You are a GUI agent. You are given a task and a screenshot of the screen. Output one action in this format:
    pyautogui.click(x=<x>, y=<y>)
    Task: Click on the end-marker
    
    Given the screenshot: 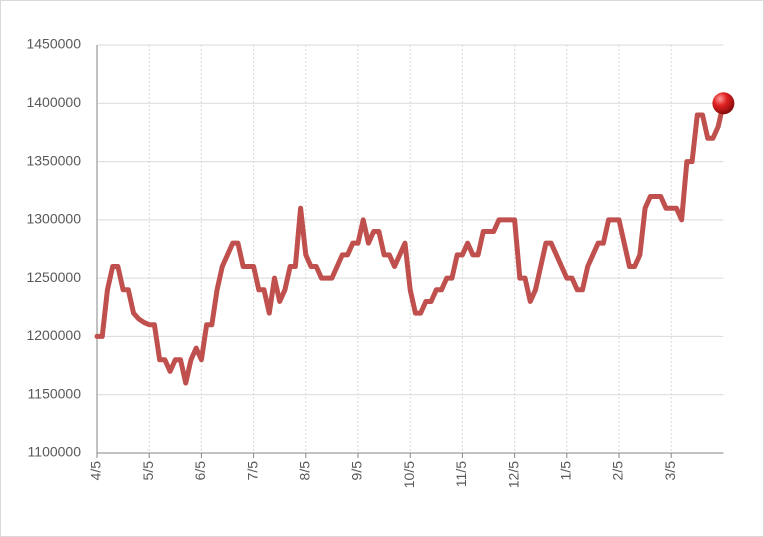 What is the action you would take?
    pyautogui.click(x=723, y=103)
    